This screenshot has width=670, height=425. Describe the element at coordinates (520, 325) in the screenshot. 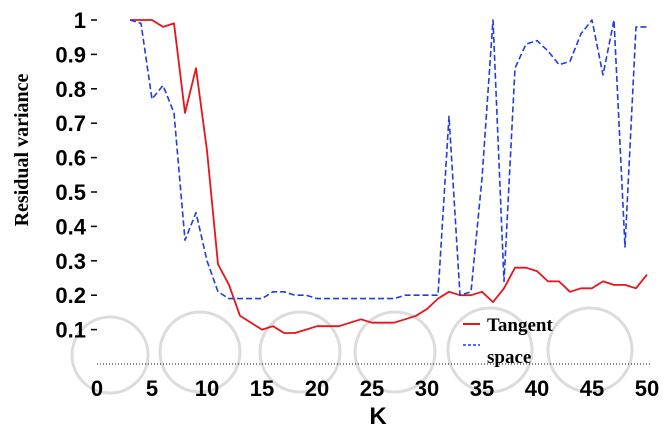

I see `legend-label-tangent: Tangent` at that location.